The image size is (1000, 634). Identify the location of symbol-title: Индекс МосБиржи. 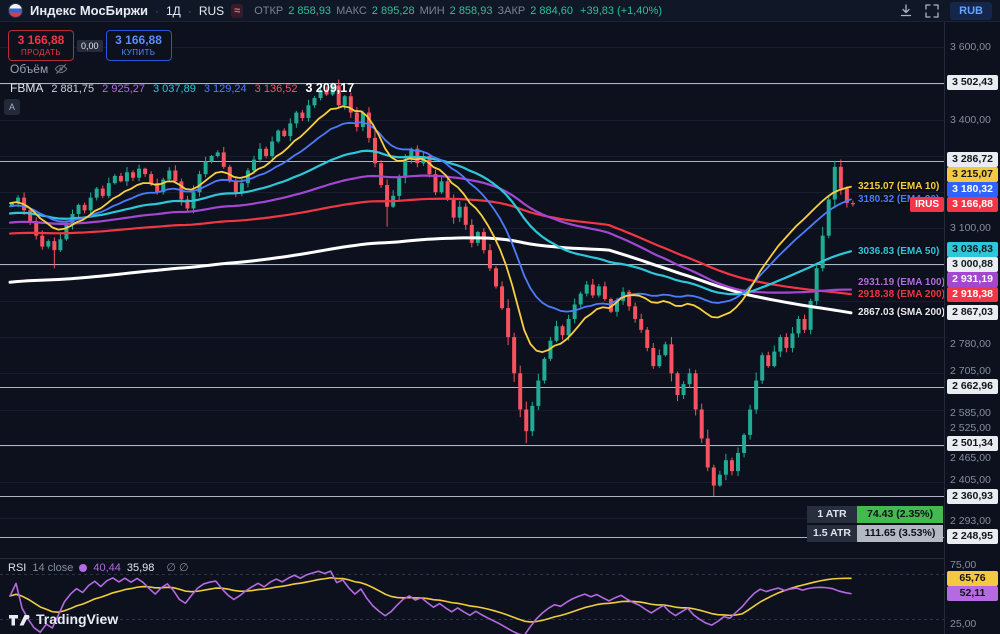
(89, 10).